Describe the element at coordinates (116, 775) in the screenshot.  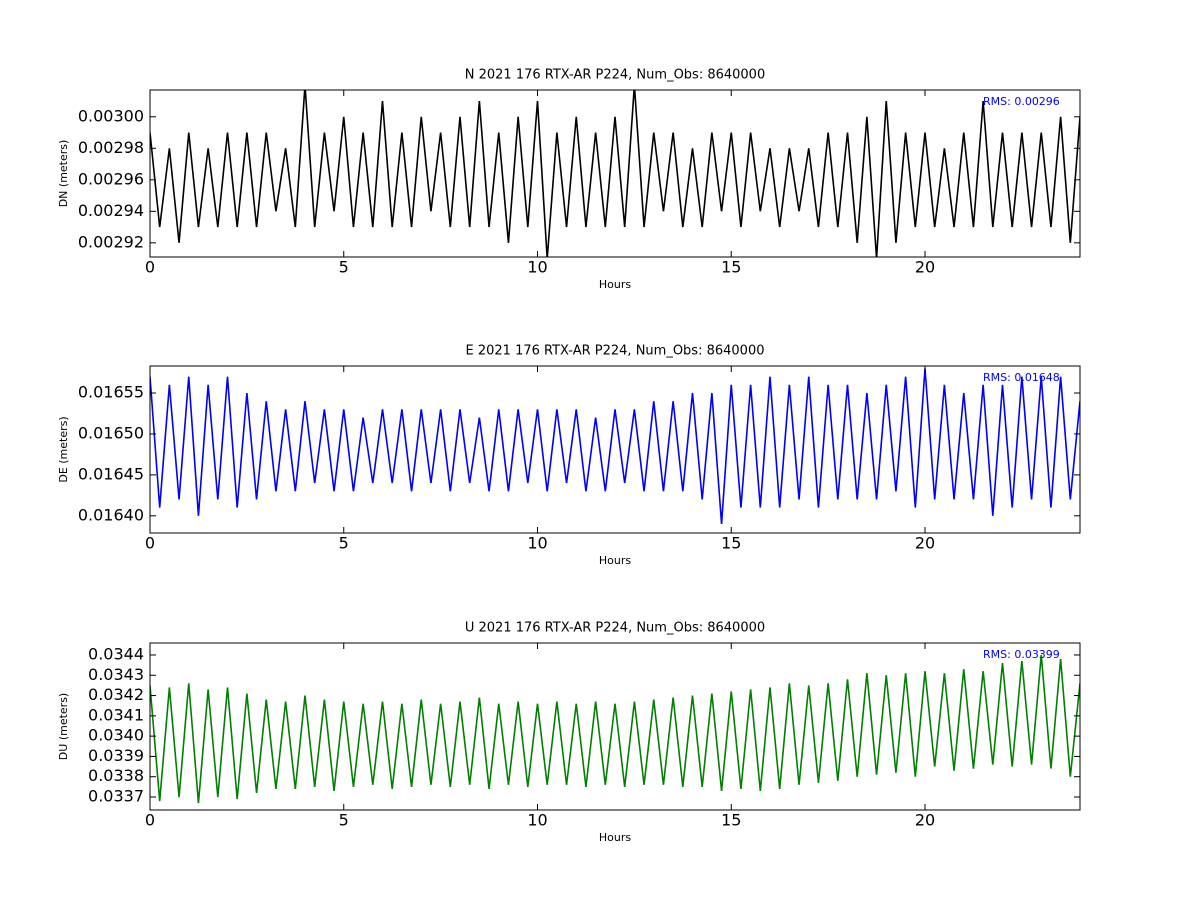
I see `y-tick-label: 0.0338` at that location.